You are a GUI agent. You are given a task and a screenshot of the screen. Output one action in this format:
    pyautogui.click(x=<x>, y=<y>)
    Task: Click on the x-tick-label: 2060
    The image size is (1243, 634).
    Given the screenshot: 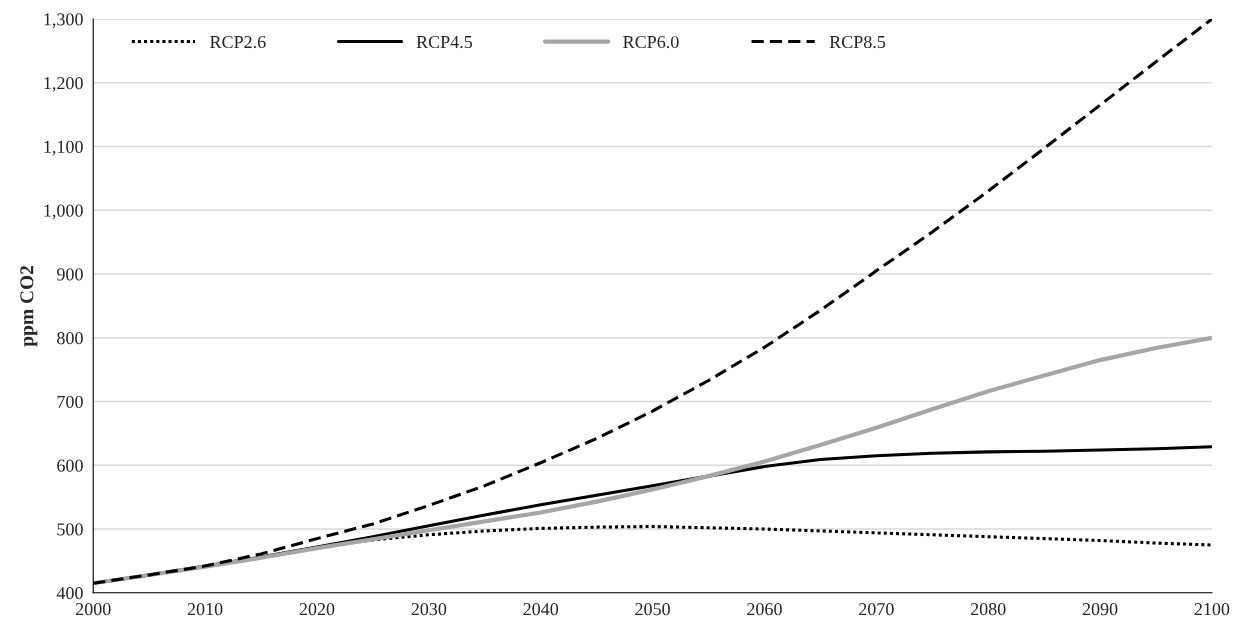 What is the action you would take?
    pyautogui.click(x=764, y=609)
    